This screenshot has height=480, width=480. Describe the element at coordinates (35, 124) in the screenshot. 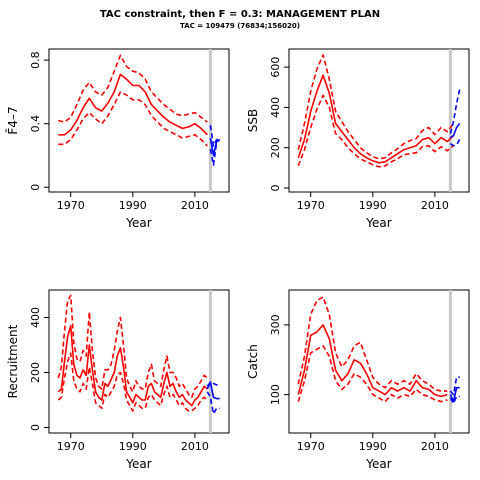

I see `y-tick-label: 0.4` at that location.